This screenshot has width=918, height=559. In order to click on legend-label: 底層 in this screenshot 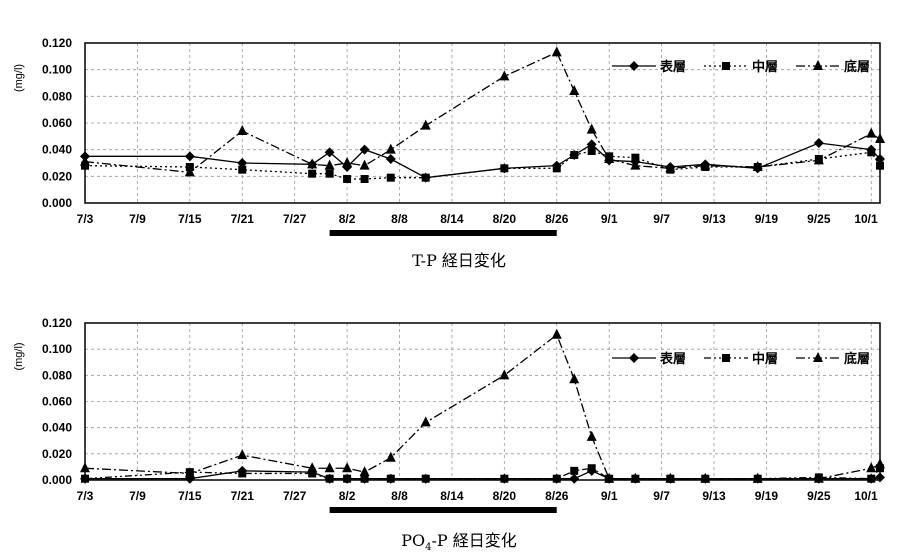, I will do `click(857, 359)`.